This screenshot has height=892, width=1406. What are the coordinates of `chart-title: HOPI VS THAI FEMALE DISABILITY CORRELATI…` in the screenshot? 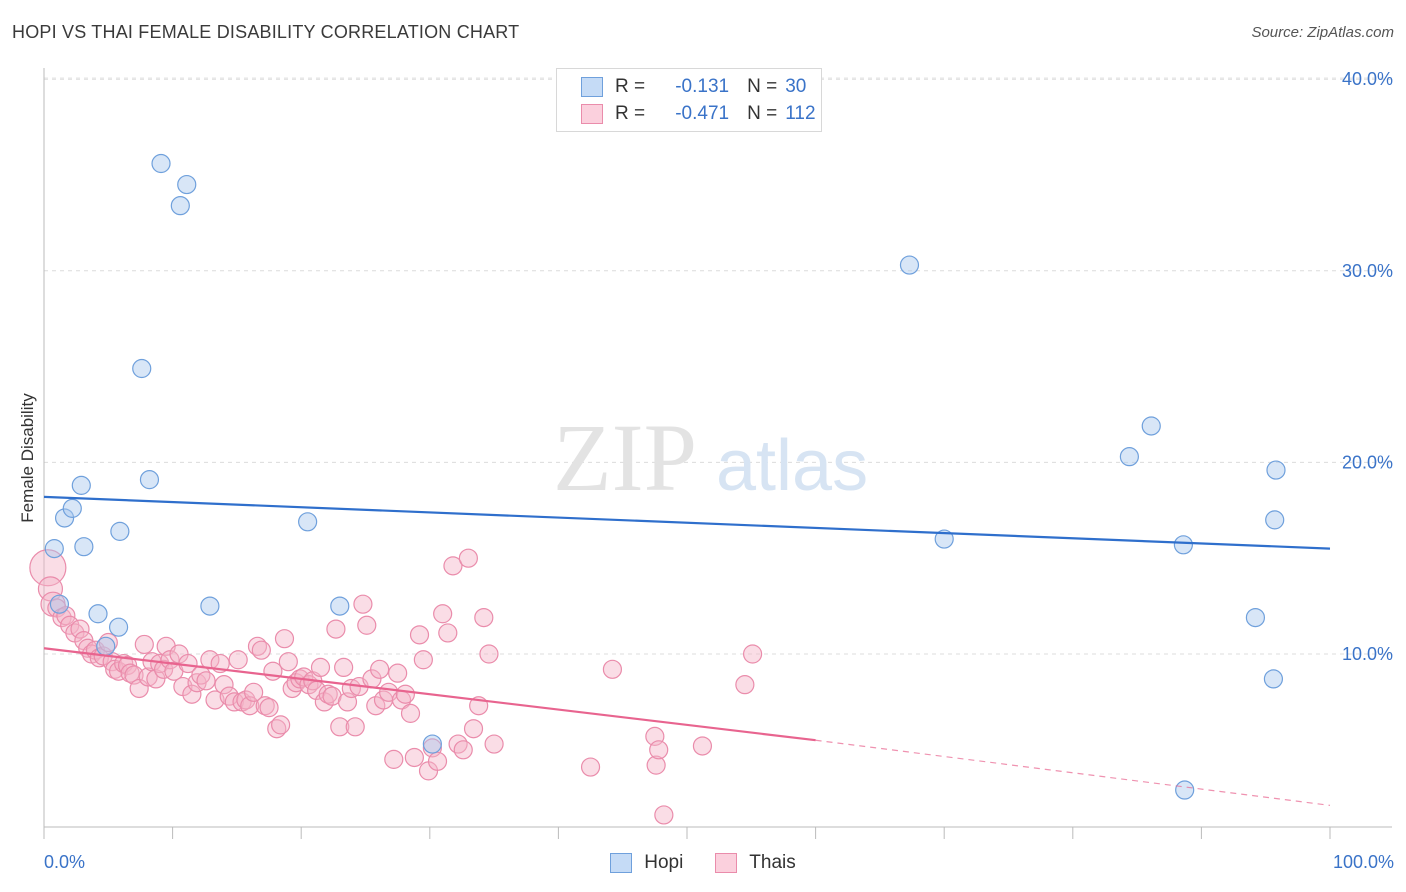 It's located at (266, 32).